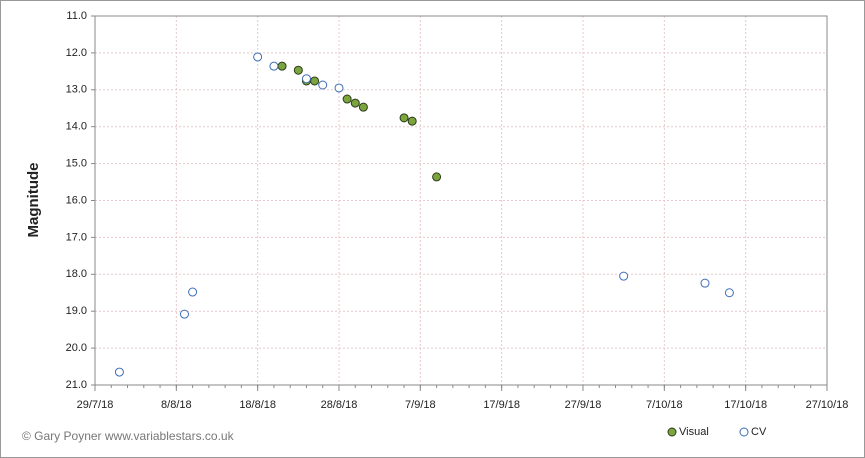 This screenshot has width=865, height=458. I want to click on credit: © Gary Poyner www.variablestars.co.uk, so click(128, 436).